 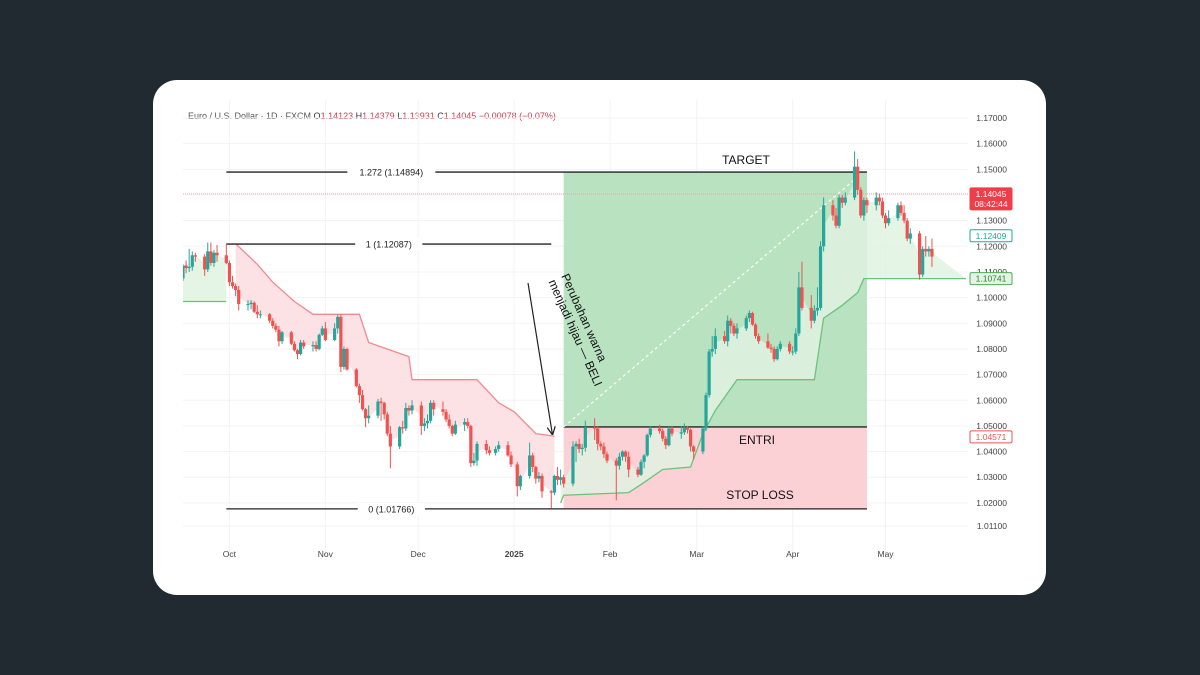 I want to click on supertrend-line-down, so click(x=395, y=340).